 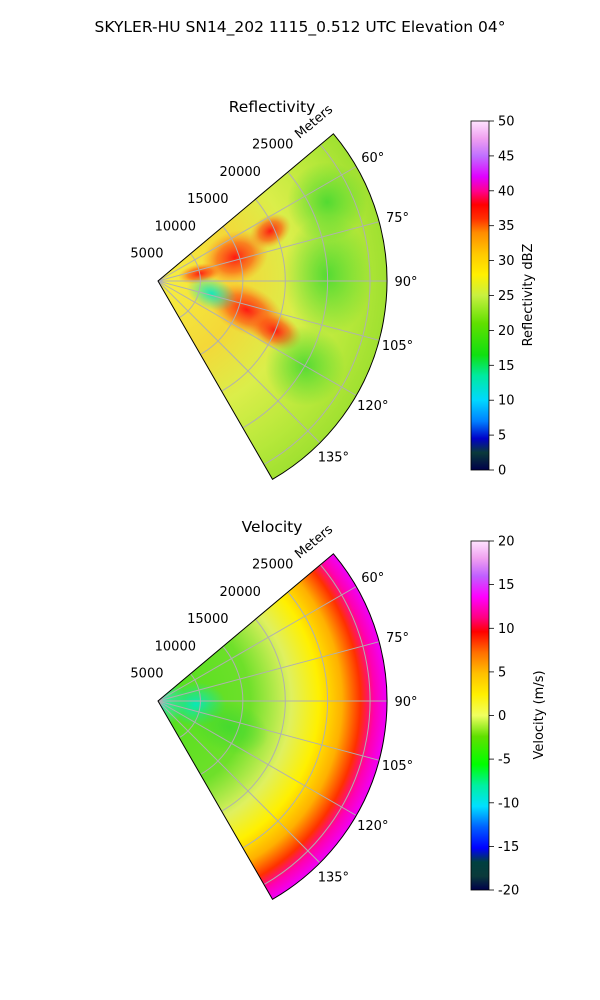 I want to click on colorbar-tick-label: -20, so click(x=508, y=891).